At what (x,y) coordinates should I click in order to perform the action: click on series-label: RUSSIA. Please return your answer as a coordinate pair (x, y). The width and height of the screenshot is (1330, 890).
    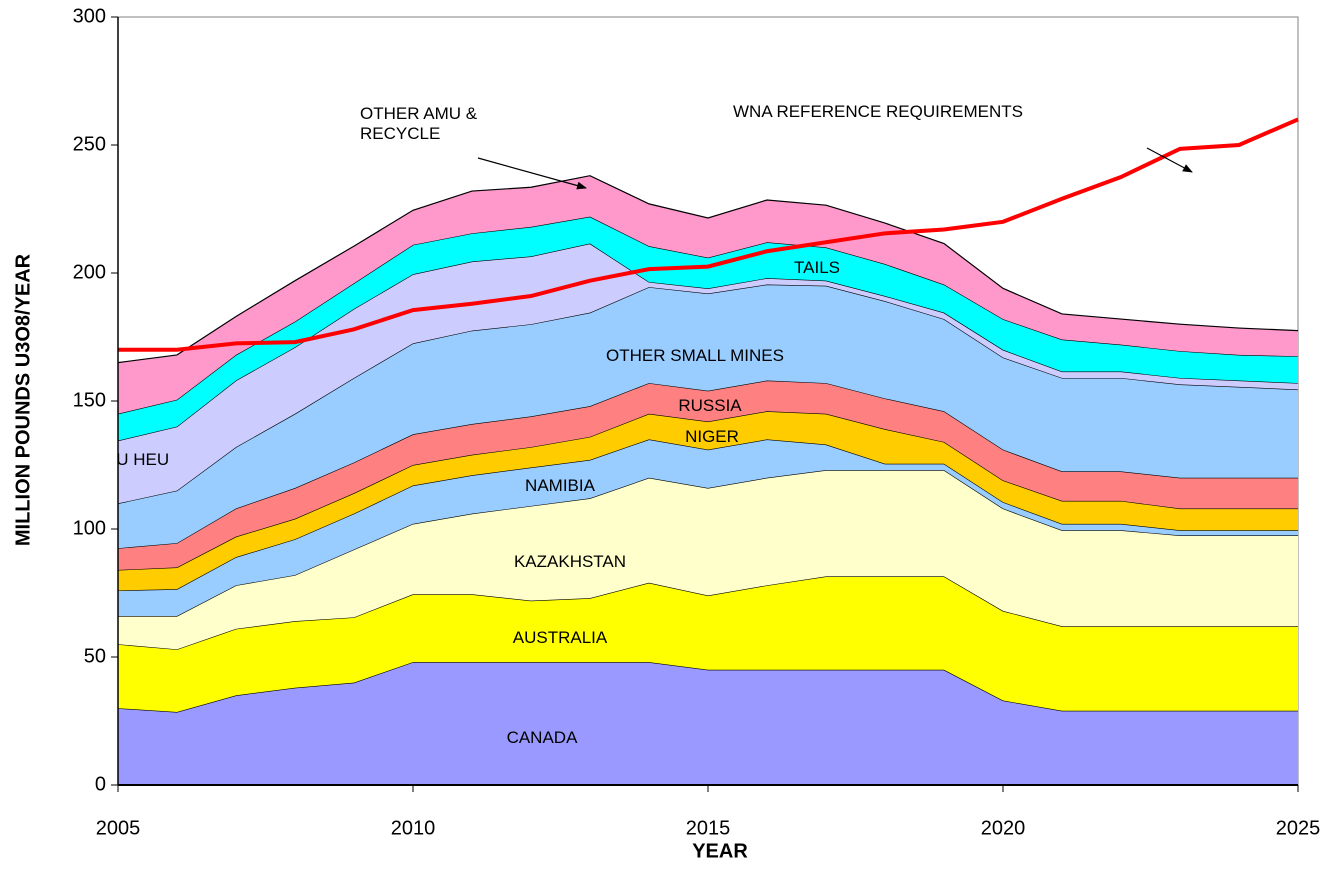
    Looking at the image, I should click on (710, 405).